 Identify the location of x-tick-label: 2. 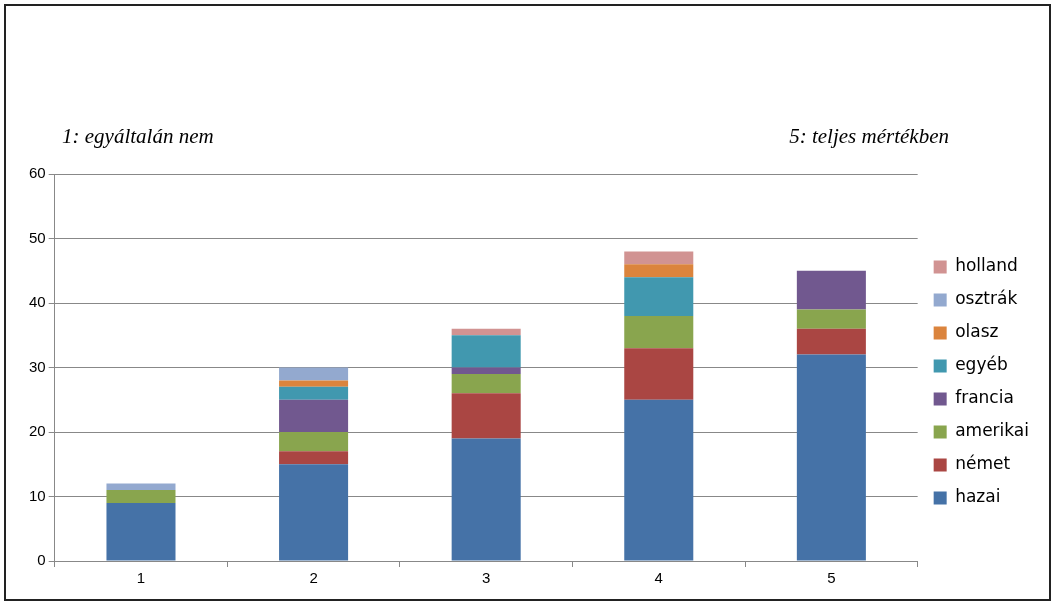
(313, 578).